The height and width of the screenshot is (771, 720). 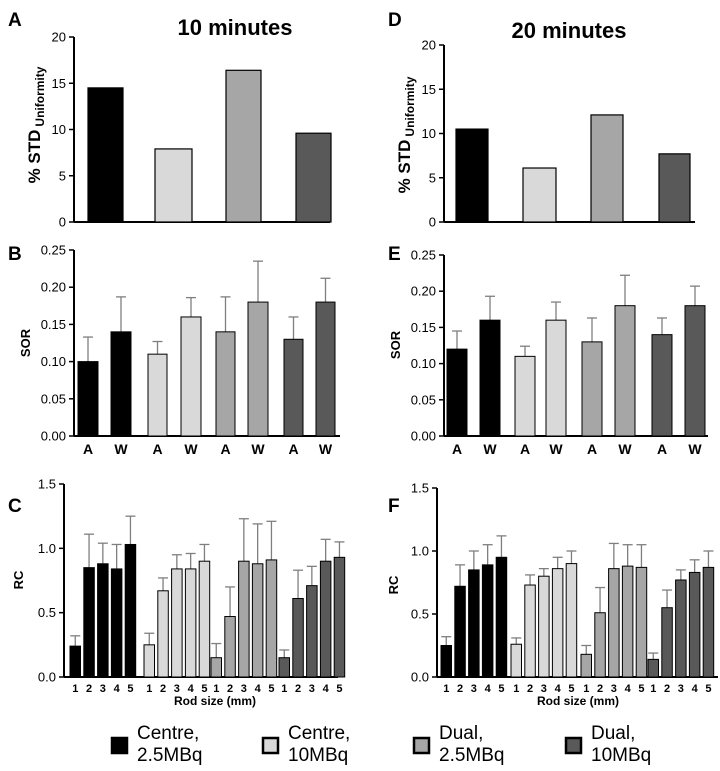 What do you see at coordinates (404, 167) in the screenshot?
I see `y-axis-label-main: % STD` at bounding box center [404, 167].